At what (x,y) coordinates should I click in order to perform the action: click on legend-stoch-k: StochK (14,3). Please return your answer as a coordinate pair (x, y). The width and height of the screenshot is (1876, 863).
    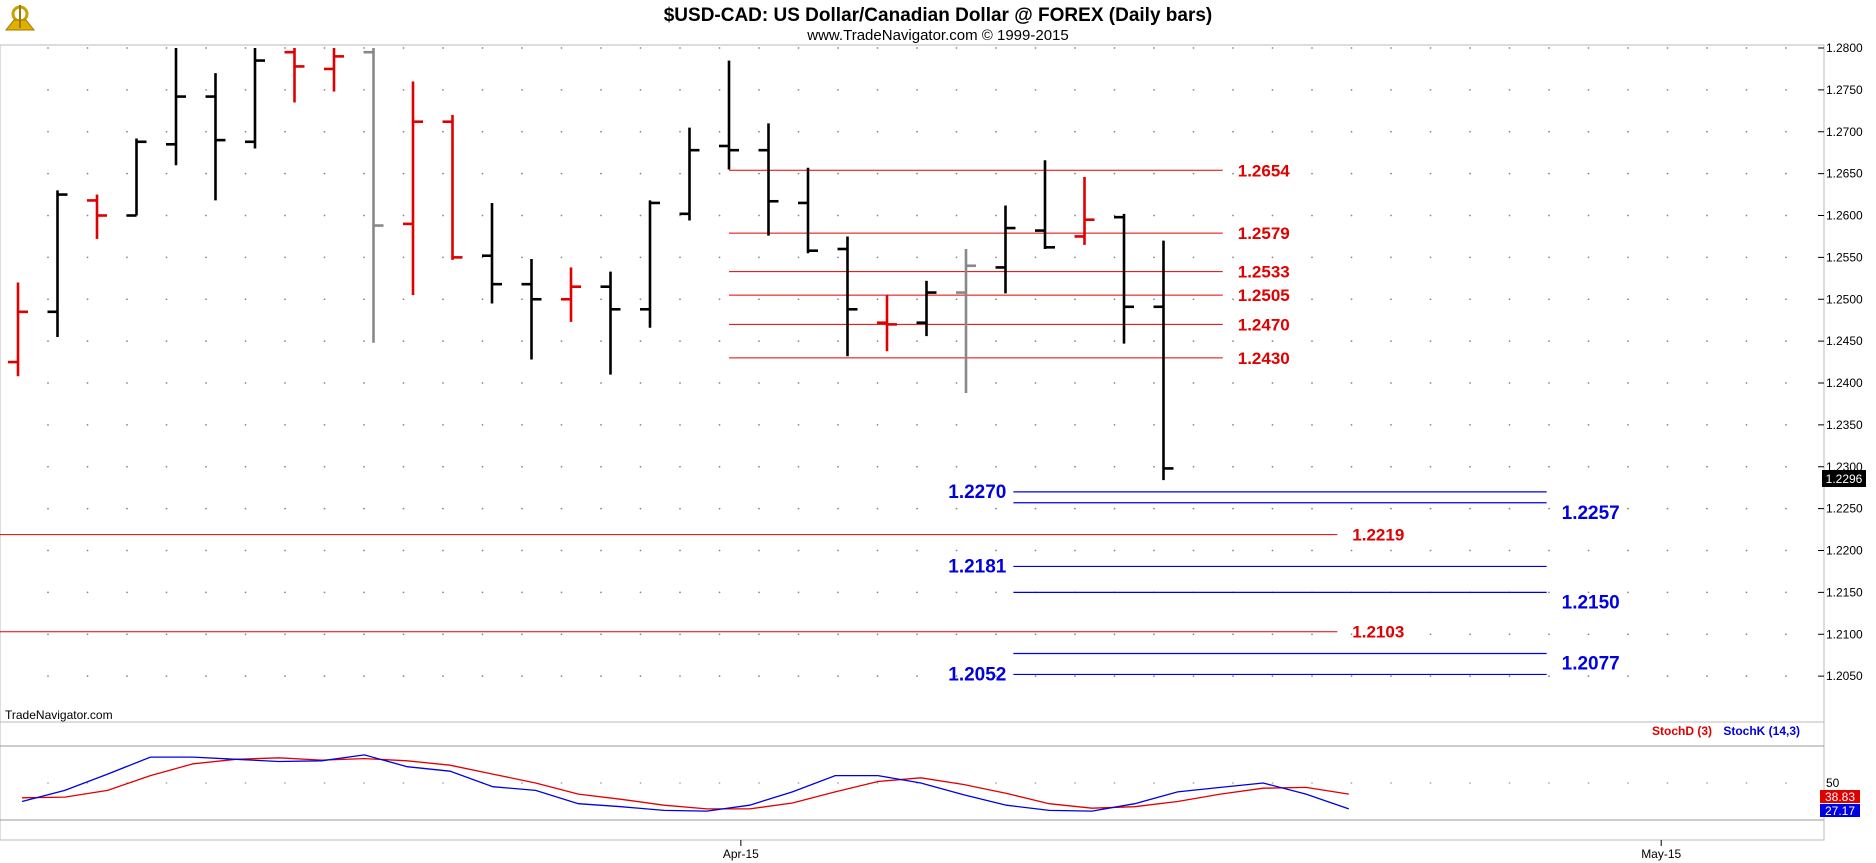
    Looking at the image, I should click on (1761, 731).